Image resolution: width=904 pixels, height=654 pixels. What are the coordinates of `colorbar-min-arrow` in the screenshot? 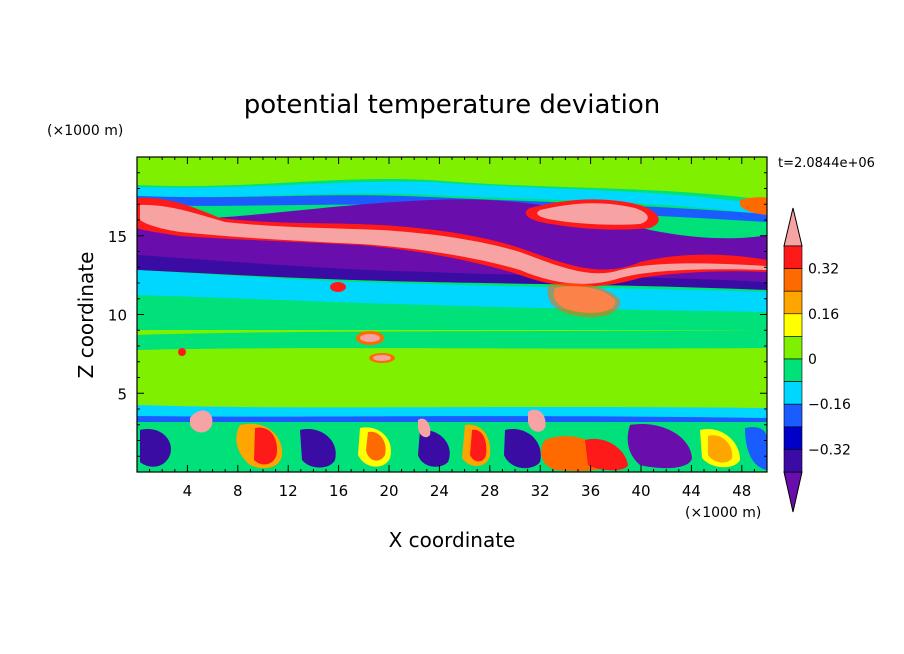 It's located at (793, 492).